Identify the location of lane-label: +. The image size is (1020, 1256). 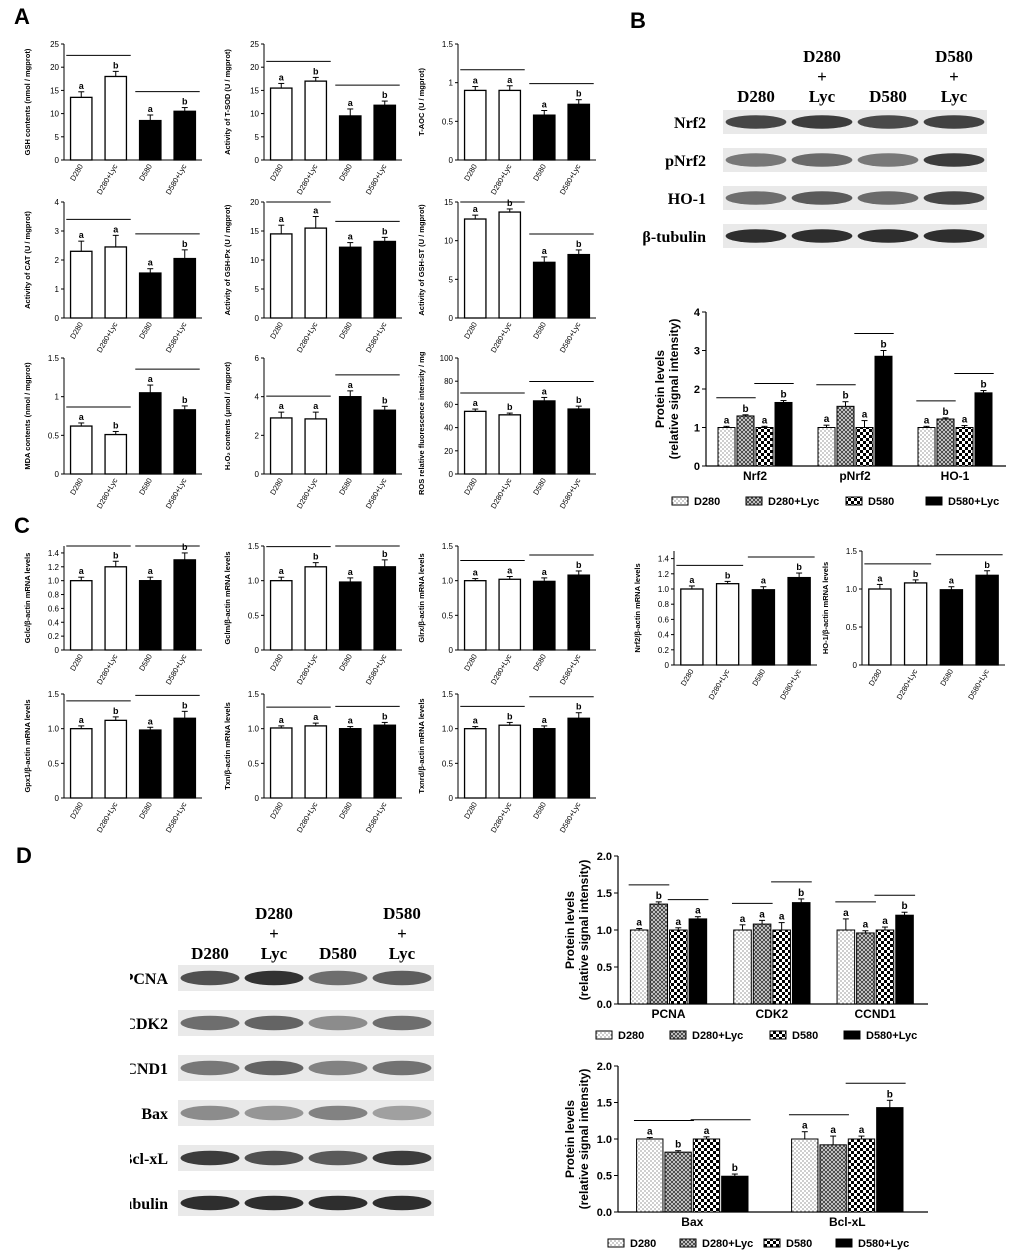
(402, 933).